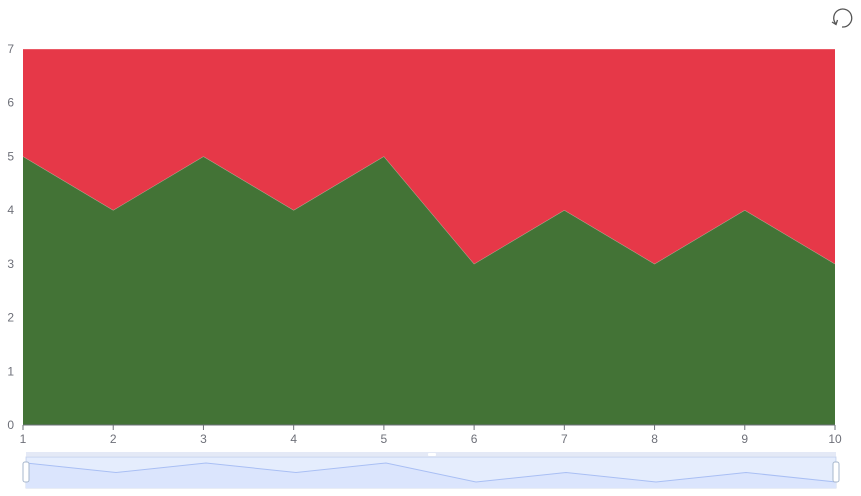 Image resolution: width=861 pixels, height=496 pixels. What do you see at coordinates (10, 210) in the screenshot?
I see `y-tick-label: 4` at bounding box center [10, 210].